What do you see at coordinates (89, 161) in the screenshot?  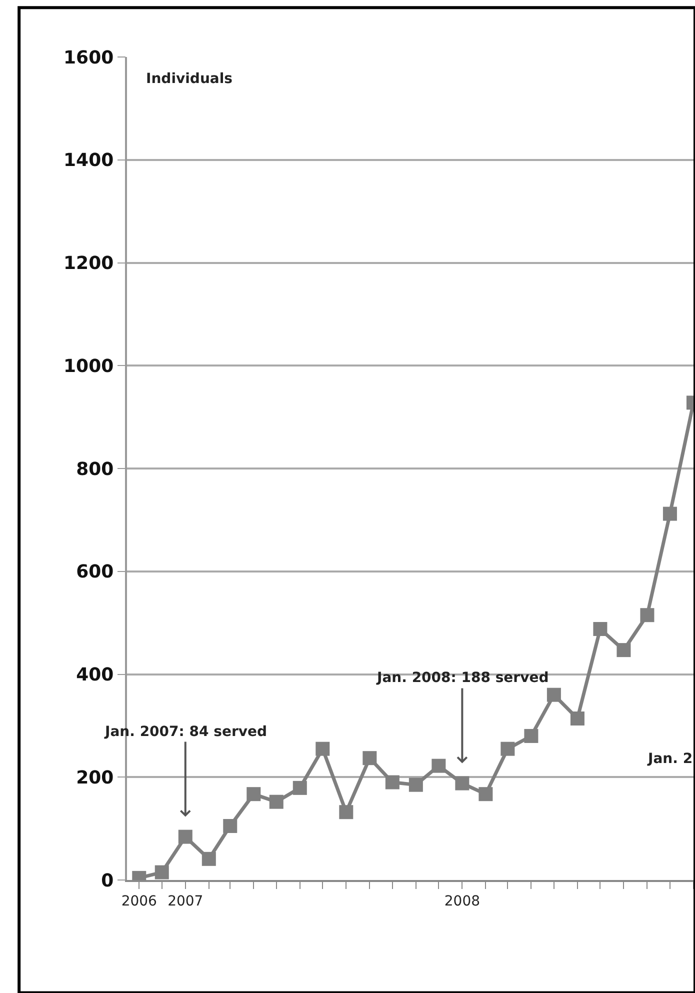 I see `y-tick-label: 1400` at bounding box center [89, 161].